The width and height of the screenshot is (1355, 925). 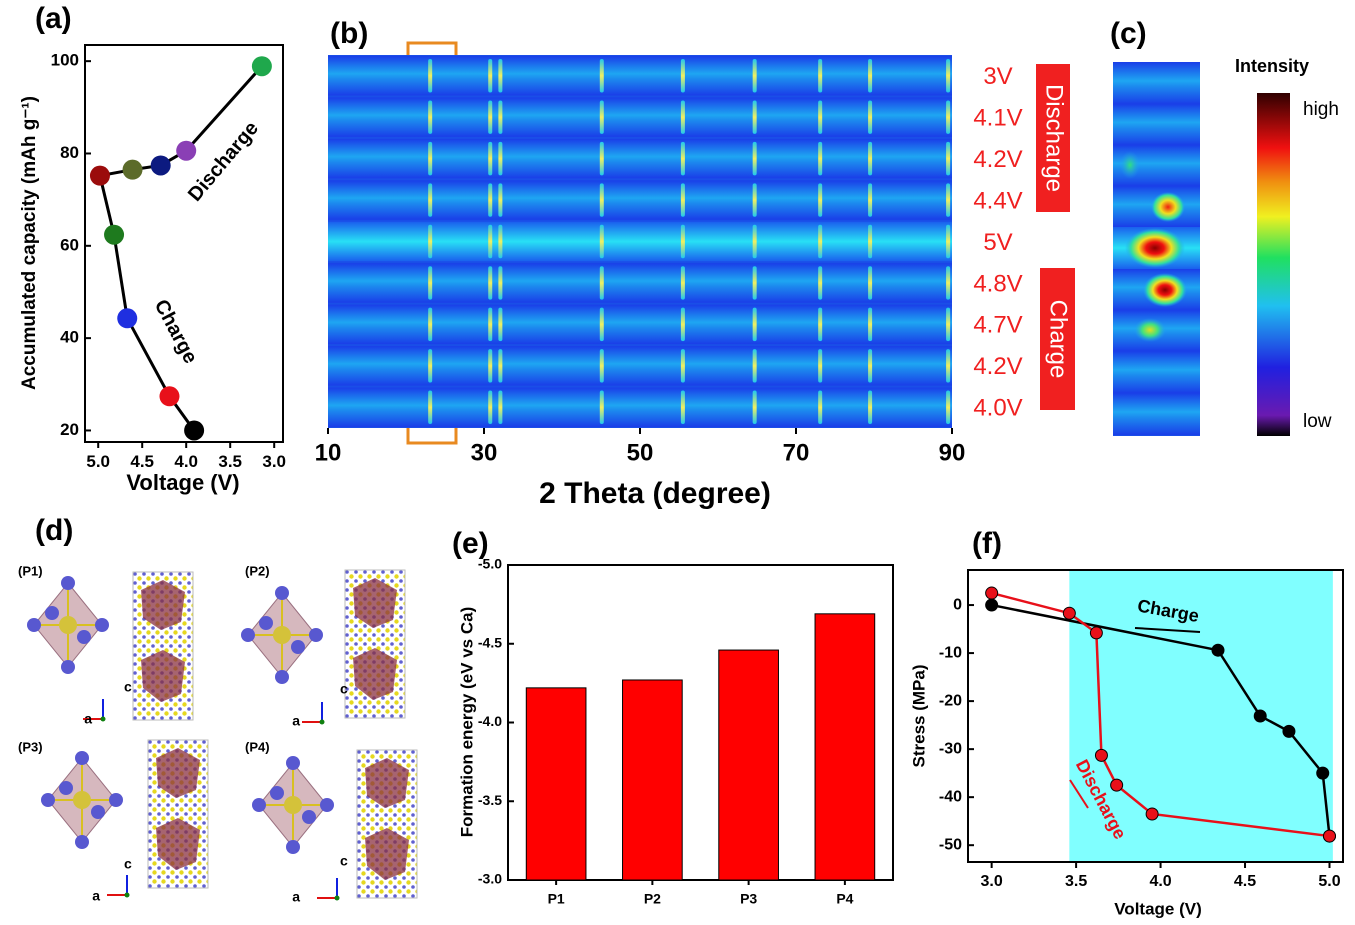 What do you see at coordinates (186, 461) in the screenshot?
I see `x-tick-label: 4.0` at bounding box center [186, 461].